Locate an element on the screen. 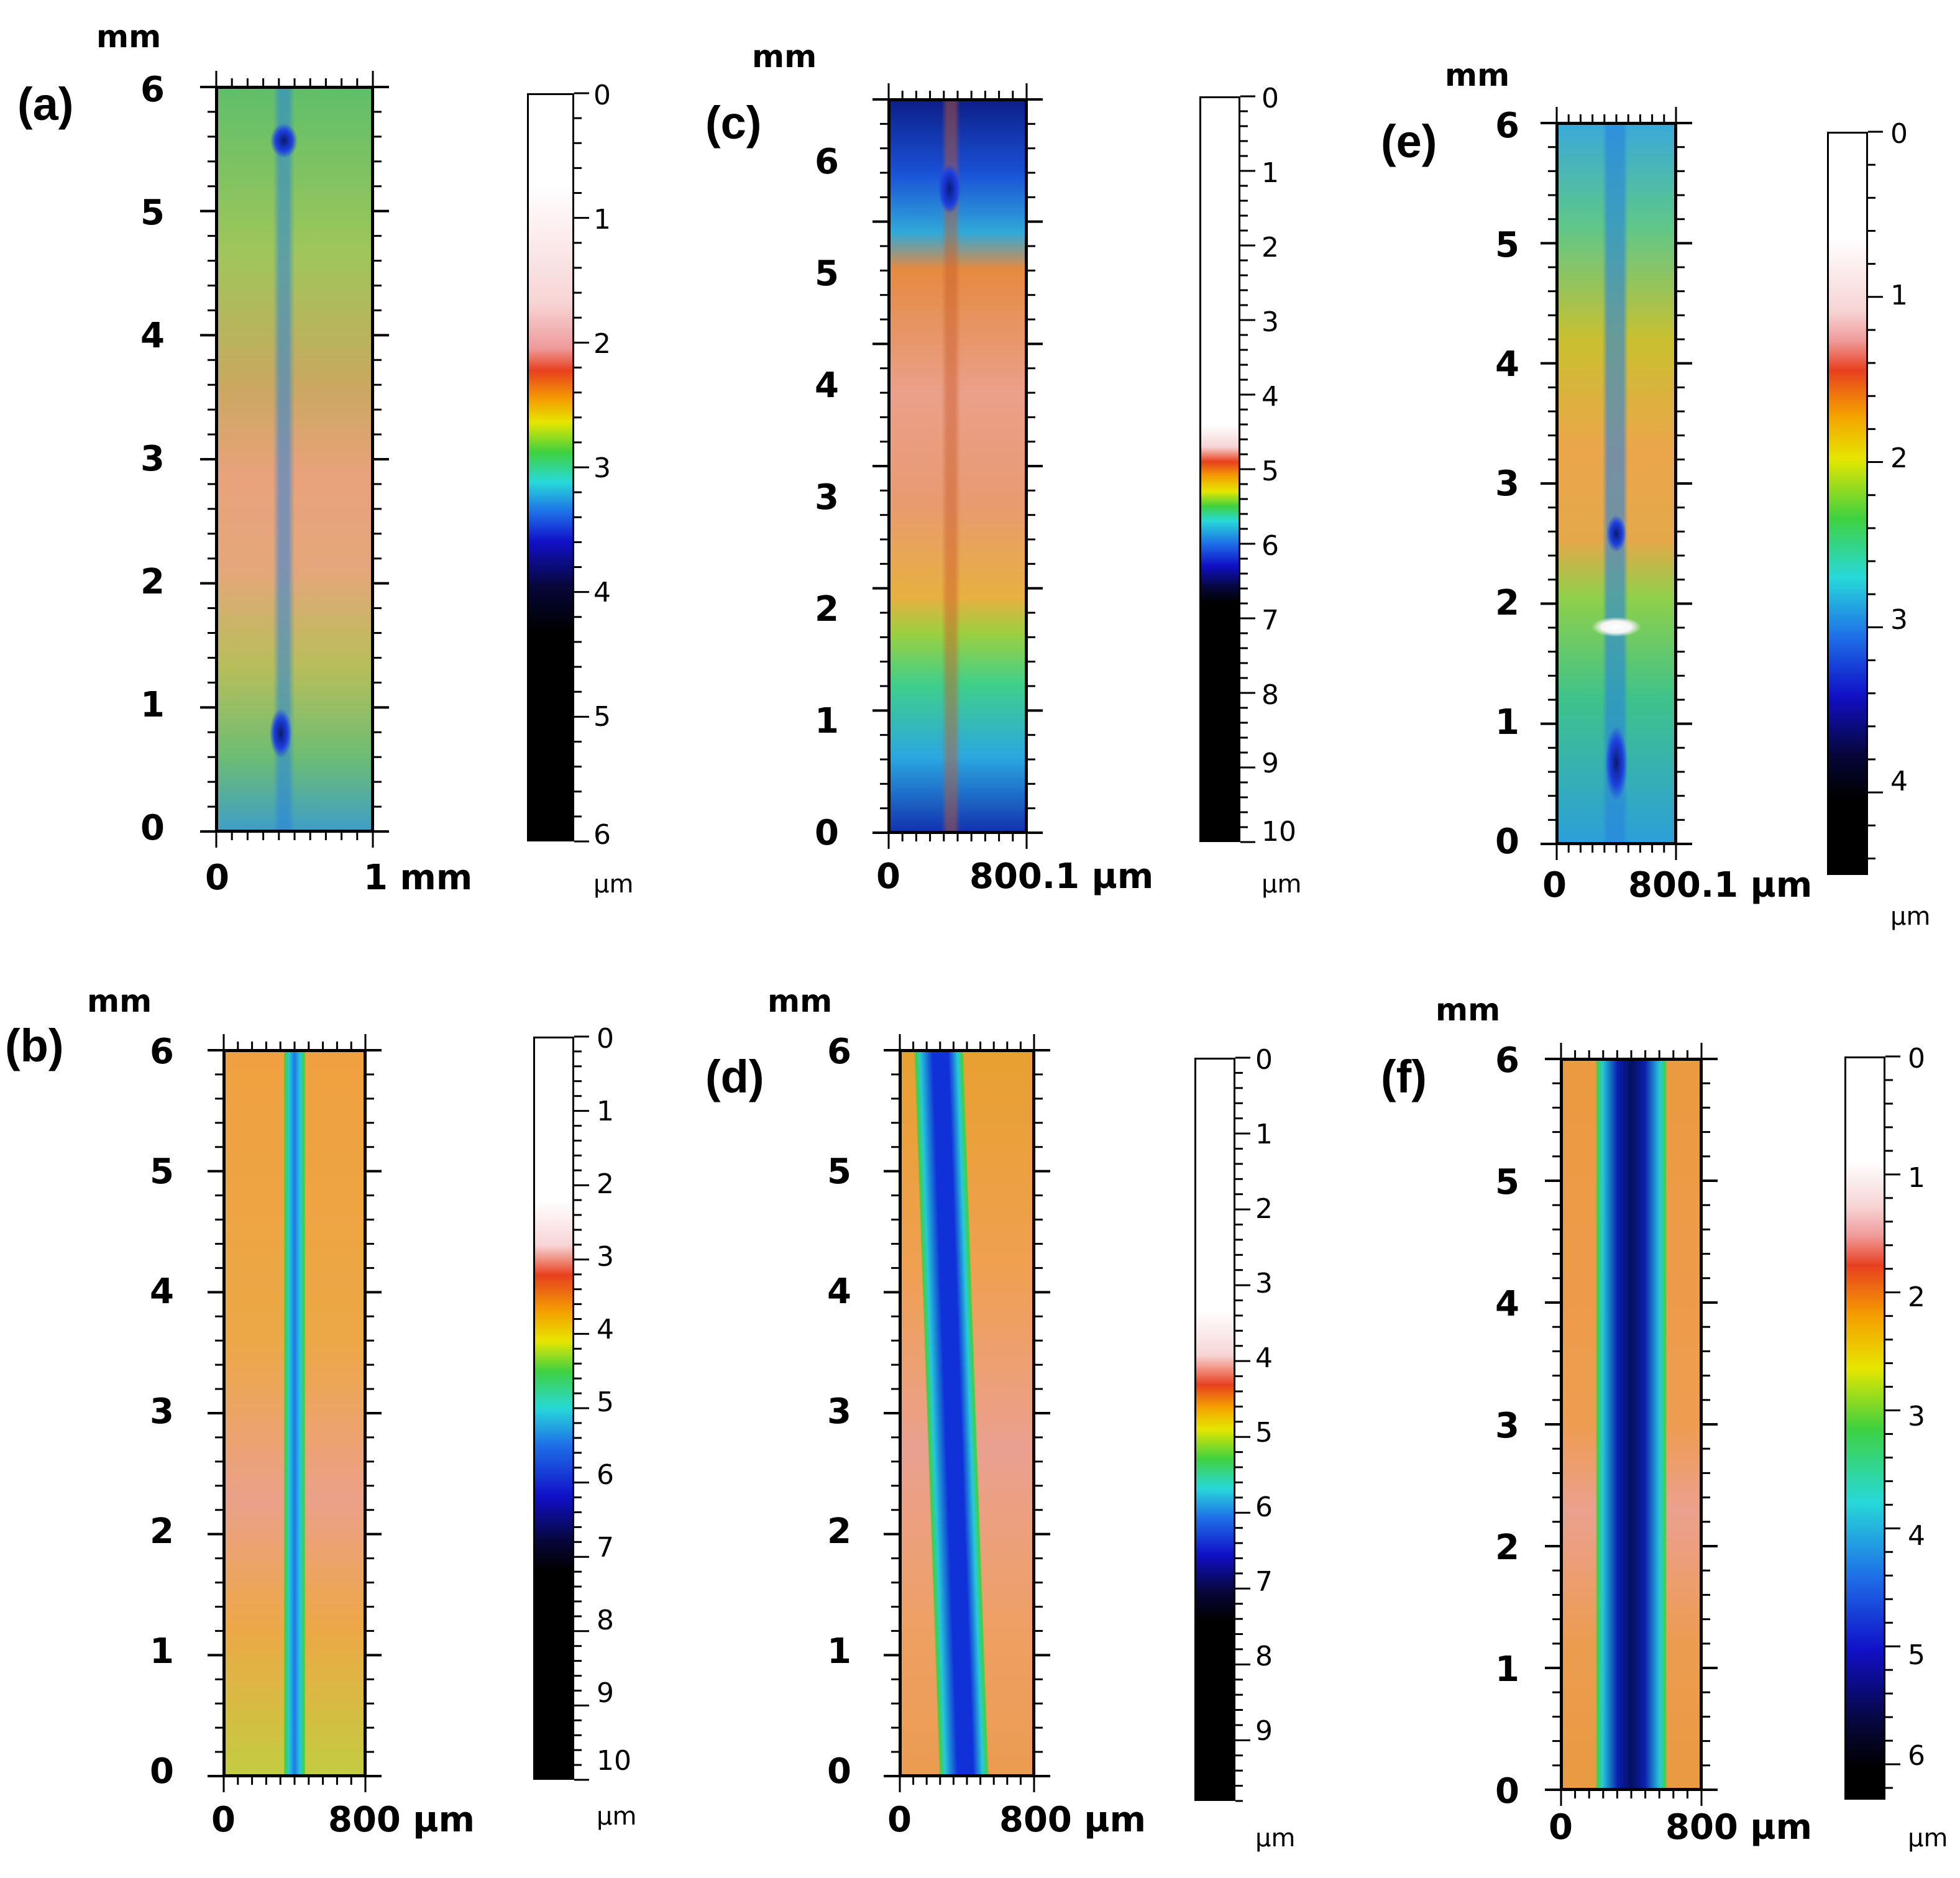 This screenshot has height=1878, width=1960. height-map-d is located at coordinates (967, 1413).